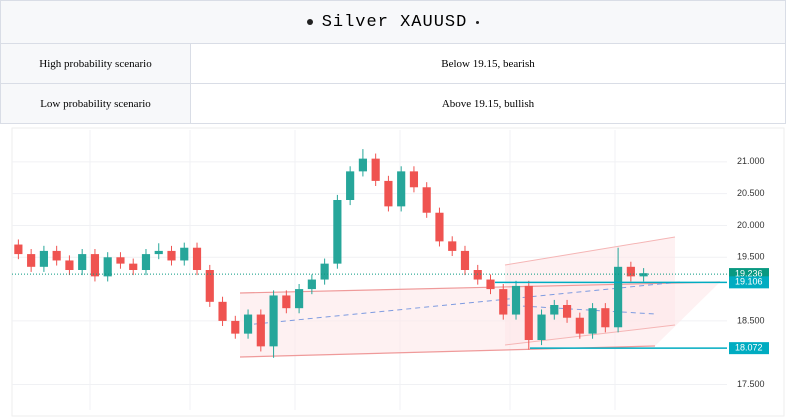  What do you see at coordinates (95, 103) in the screenshot?
I see `cell: Low probability scenario` at bounding box center [95, 103].